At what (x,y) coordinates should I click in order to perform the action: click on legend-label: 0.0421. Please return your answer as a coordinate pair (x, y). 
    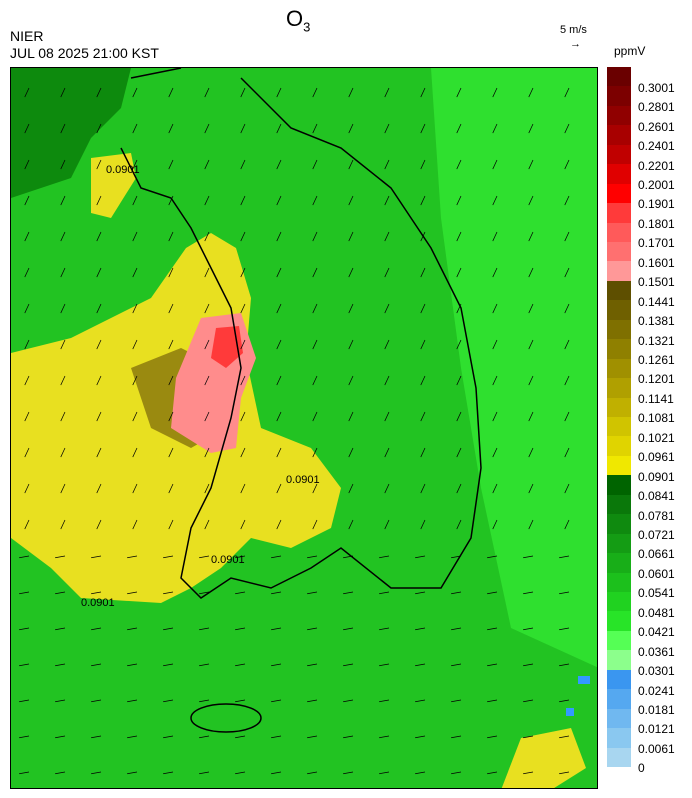
    Looking at the image, I should click on (656, 632).